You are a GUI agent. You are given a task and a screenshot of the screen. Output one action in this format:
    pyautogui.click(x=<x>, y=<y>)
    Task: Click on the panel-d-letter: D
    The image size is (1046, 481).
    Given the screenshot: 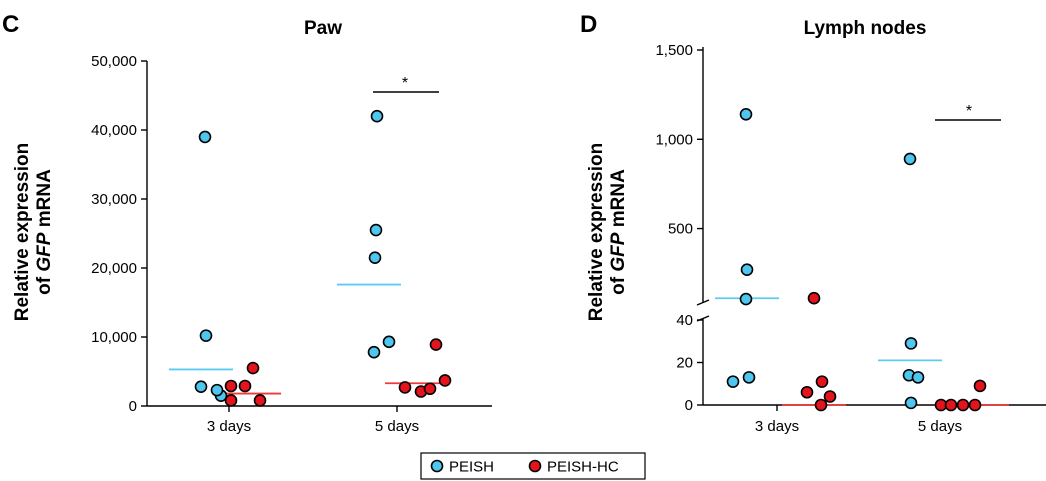 What is the action you would take?
    pyautogui.click(x=588, y=24)
    